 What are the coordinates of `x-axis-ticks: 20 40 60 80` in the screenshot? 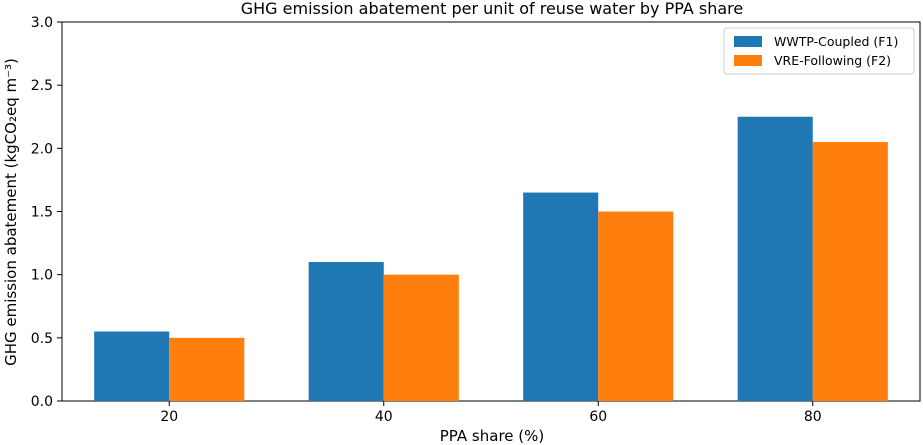 It's located at (491, 413).